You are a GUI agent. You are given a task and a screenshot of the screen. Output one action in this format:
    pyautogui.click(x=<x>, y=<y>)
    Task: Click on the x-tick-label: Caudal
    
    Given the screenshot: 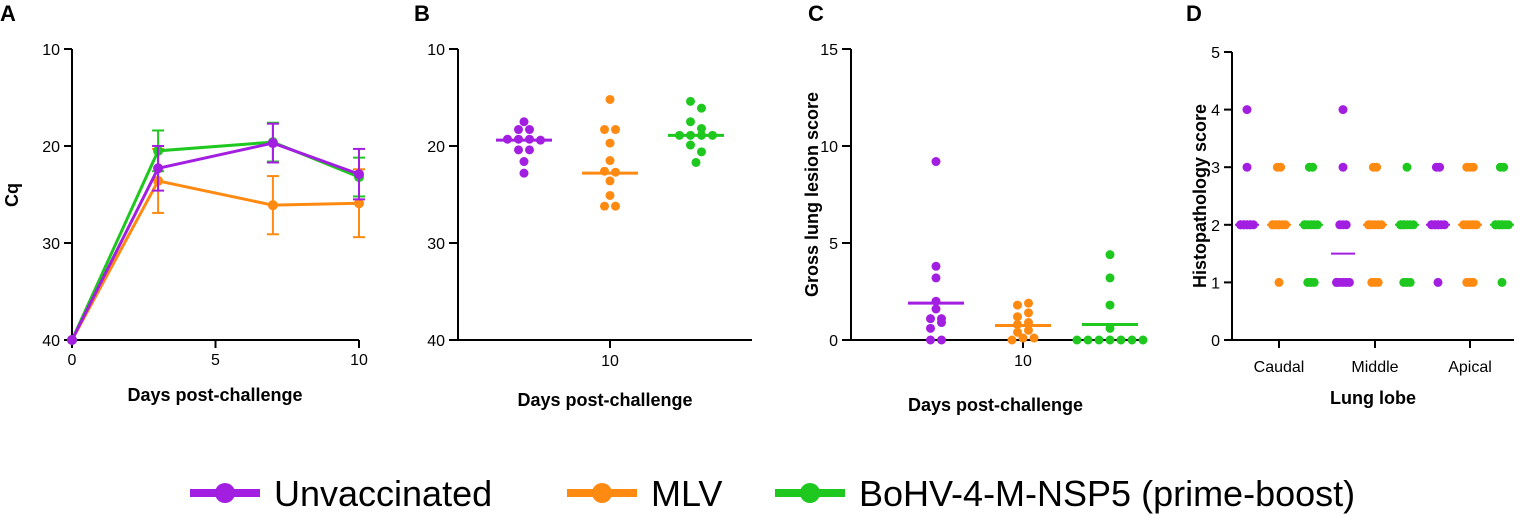 What is the action you would take?
    pyautogui.click(x=1279, y=367)
    